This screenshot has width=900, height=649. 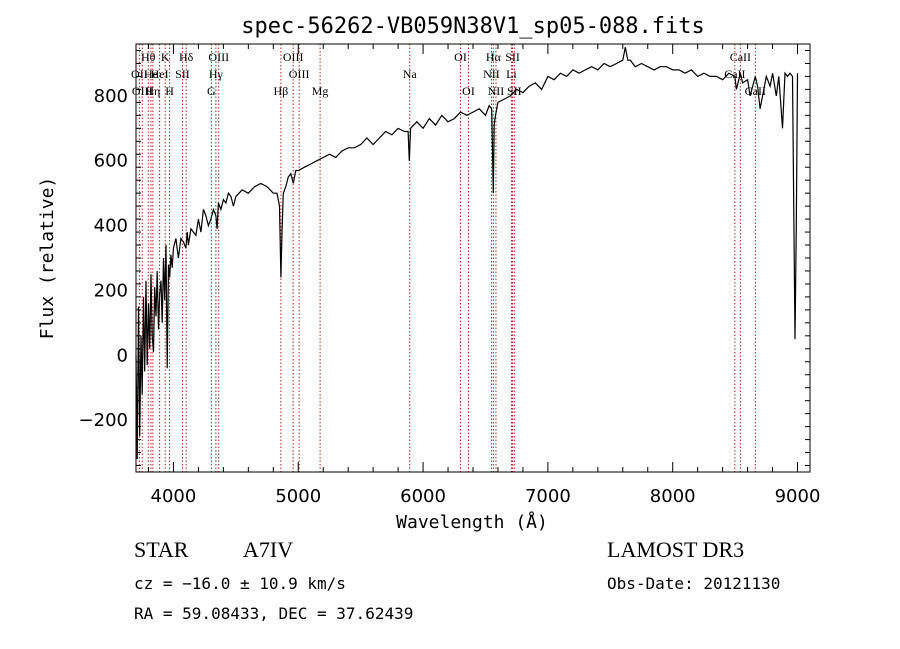 What do you see at coordinates (410, 74) in the screenshot?
I see `line-marker-label: Na` at bounding box center [410, 74].